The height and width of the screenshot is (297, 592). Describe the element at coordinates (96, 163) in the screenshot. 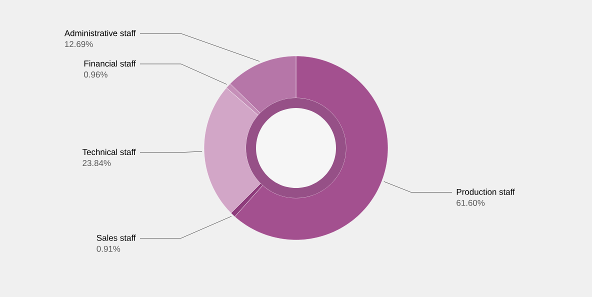

I see `data-label: 23.84%` at that location.